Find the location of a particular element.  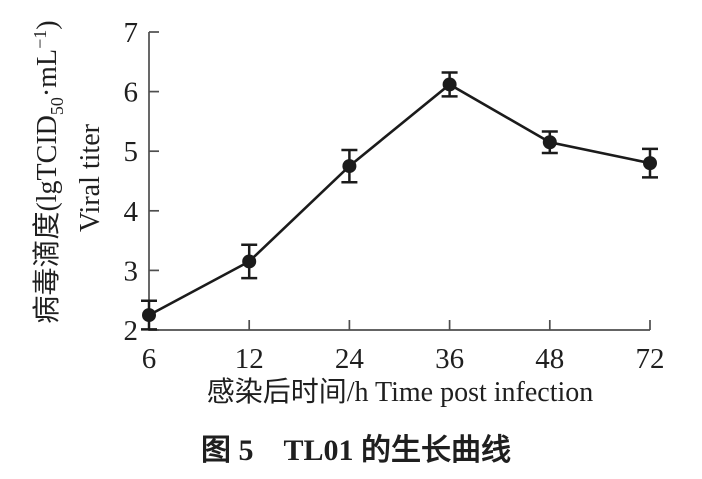

x-axis-label: 感染后时间/h Time post infection is located at coordinates (400, 392).